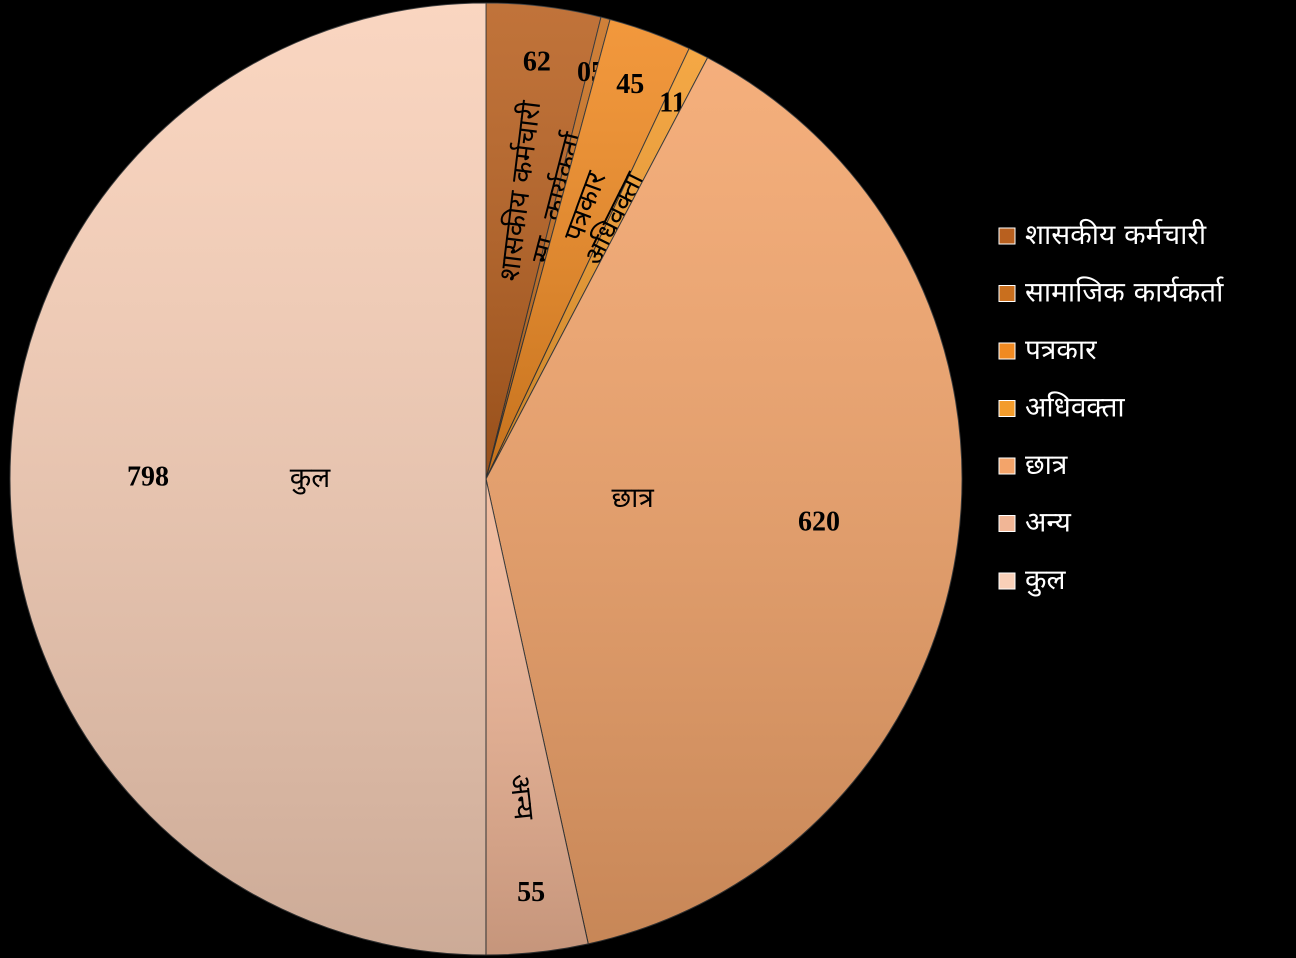  What do you see at coordinates (1046, 580) in the screenshot?
I see `legend-label: कुल` at bounding box center [1046, 580].